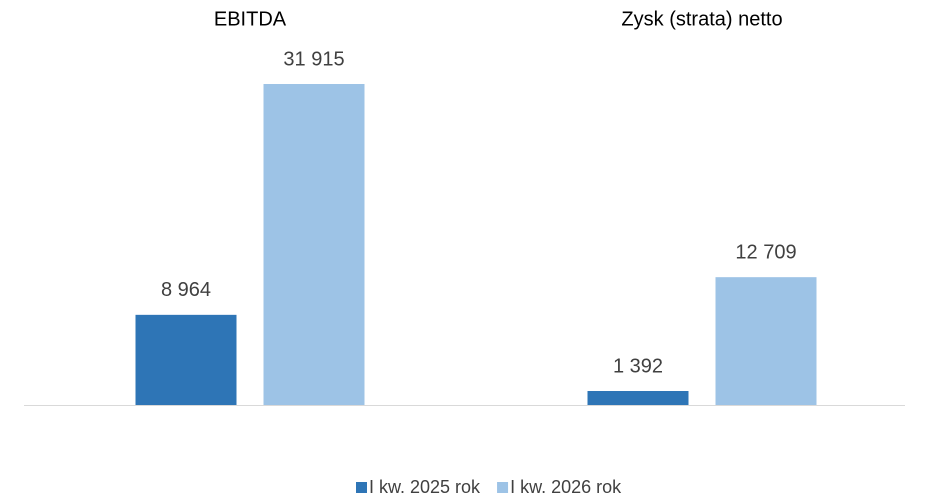 The height and width of the screenshot is (498, 930). What do you see at coordinates (566, 487) in the screenshot?
I see `legend-label: I kw. 2026 rok` at bounding box center [566, 487].